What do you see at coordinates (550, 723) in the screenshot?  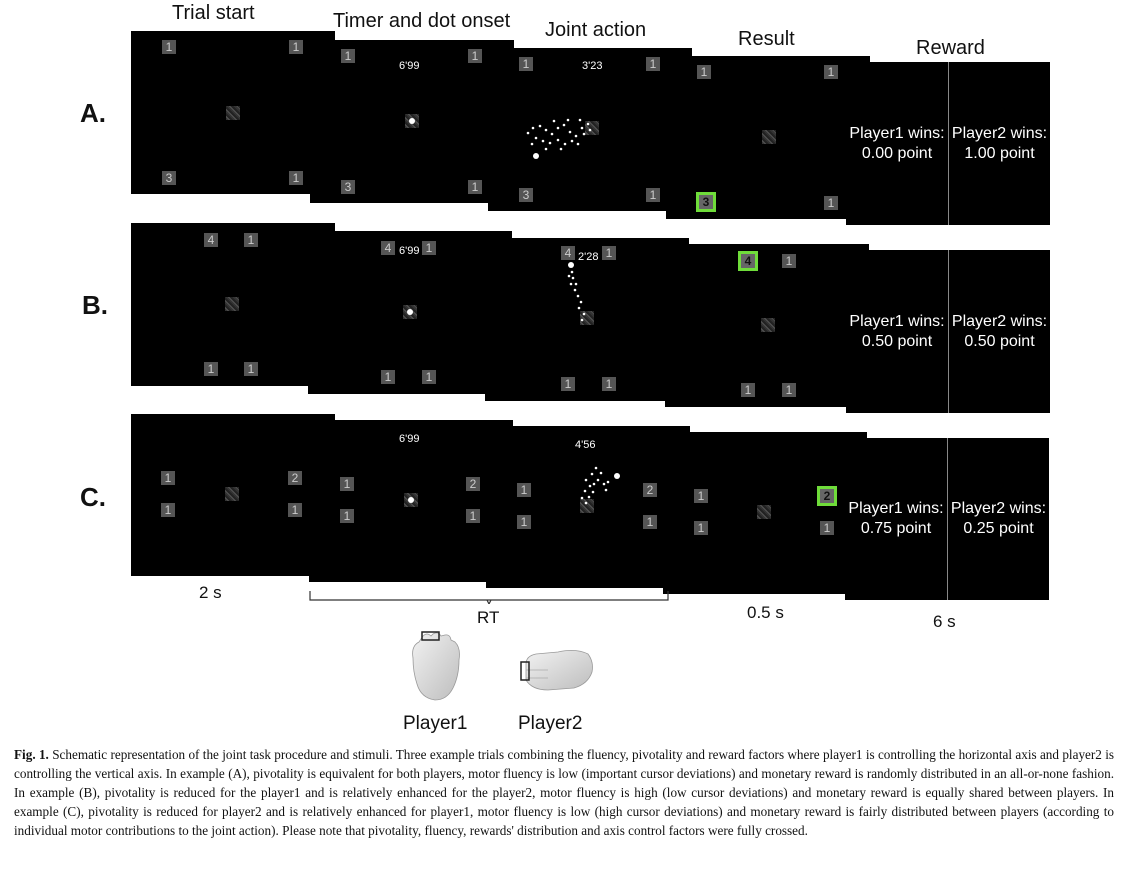 I see `player2-label: Player2` at bounding box center [550, 723].